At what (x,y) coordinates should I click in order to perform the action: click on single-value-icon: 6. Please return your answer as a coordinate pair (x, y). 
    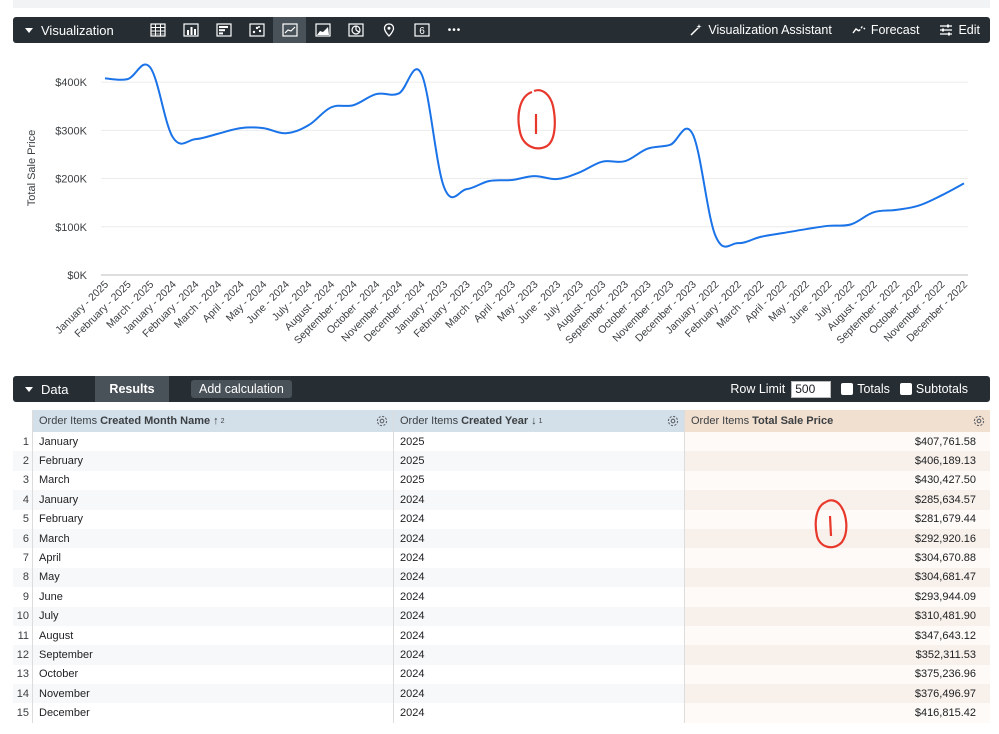
    Looking at the image, I should click on (421, 30).